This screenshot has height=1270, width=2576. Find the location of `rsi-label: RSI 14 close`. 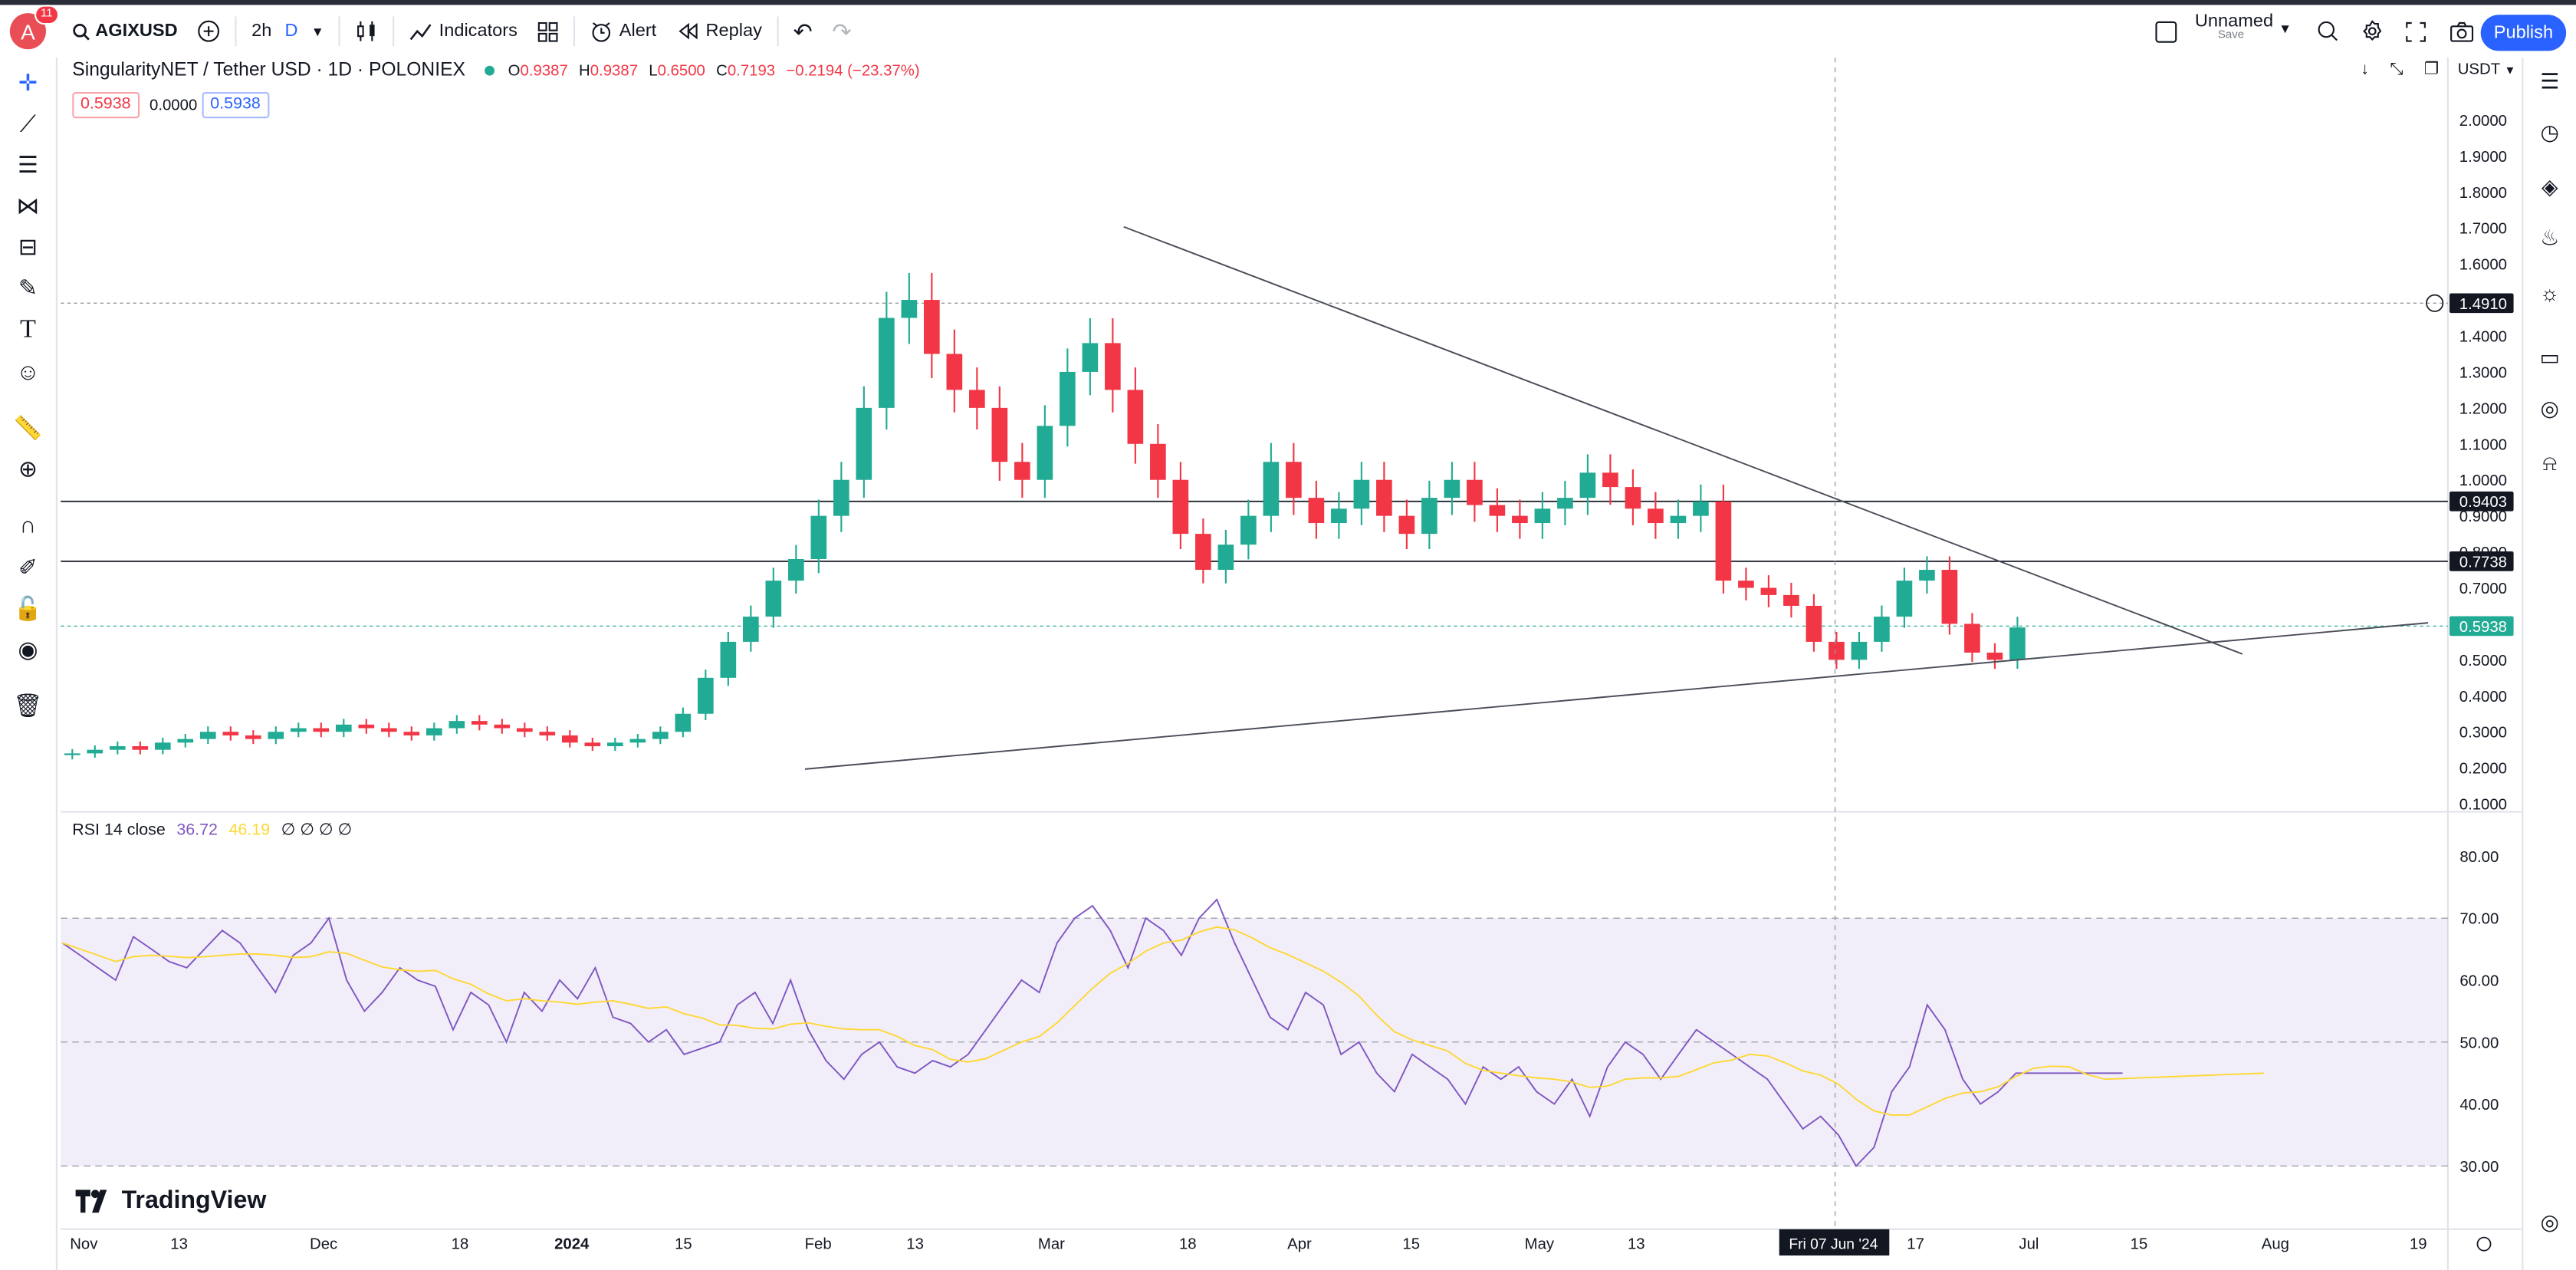

rsi-label: RSI 14 close is located at coordinates (119, 830).